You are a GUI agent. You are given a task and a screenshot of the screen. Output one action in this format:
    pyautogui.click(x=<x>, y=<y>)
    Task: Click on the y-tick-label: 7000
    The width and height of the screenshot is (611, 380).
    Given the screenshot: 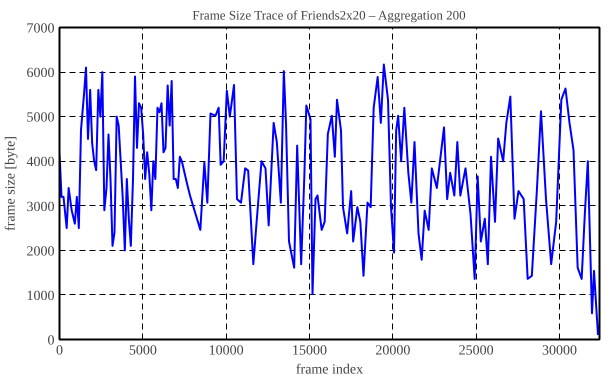 What is the action you would take?
    pyautogui.click(x=40, y=29)
    